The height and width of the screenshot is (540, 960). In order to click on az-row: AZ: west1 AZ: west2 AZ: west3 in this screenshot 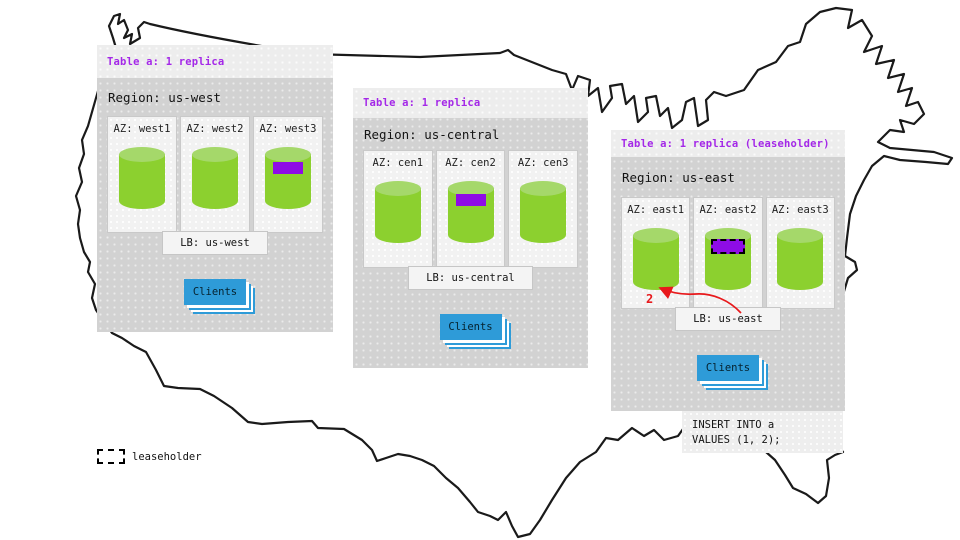, I will do `click(215, 174)`.